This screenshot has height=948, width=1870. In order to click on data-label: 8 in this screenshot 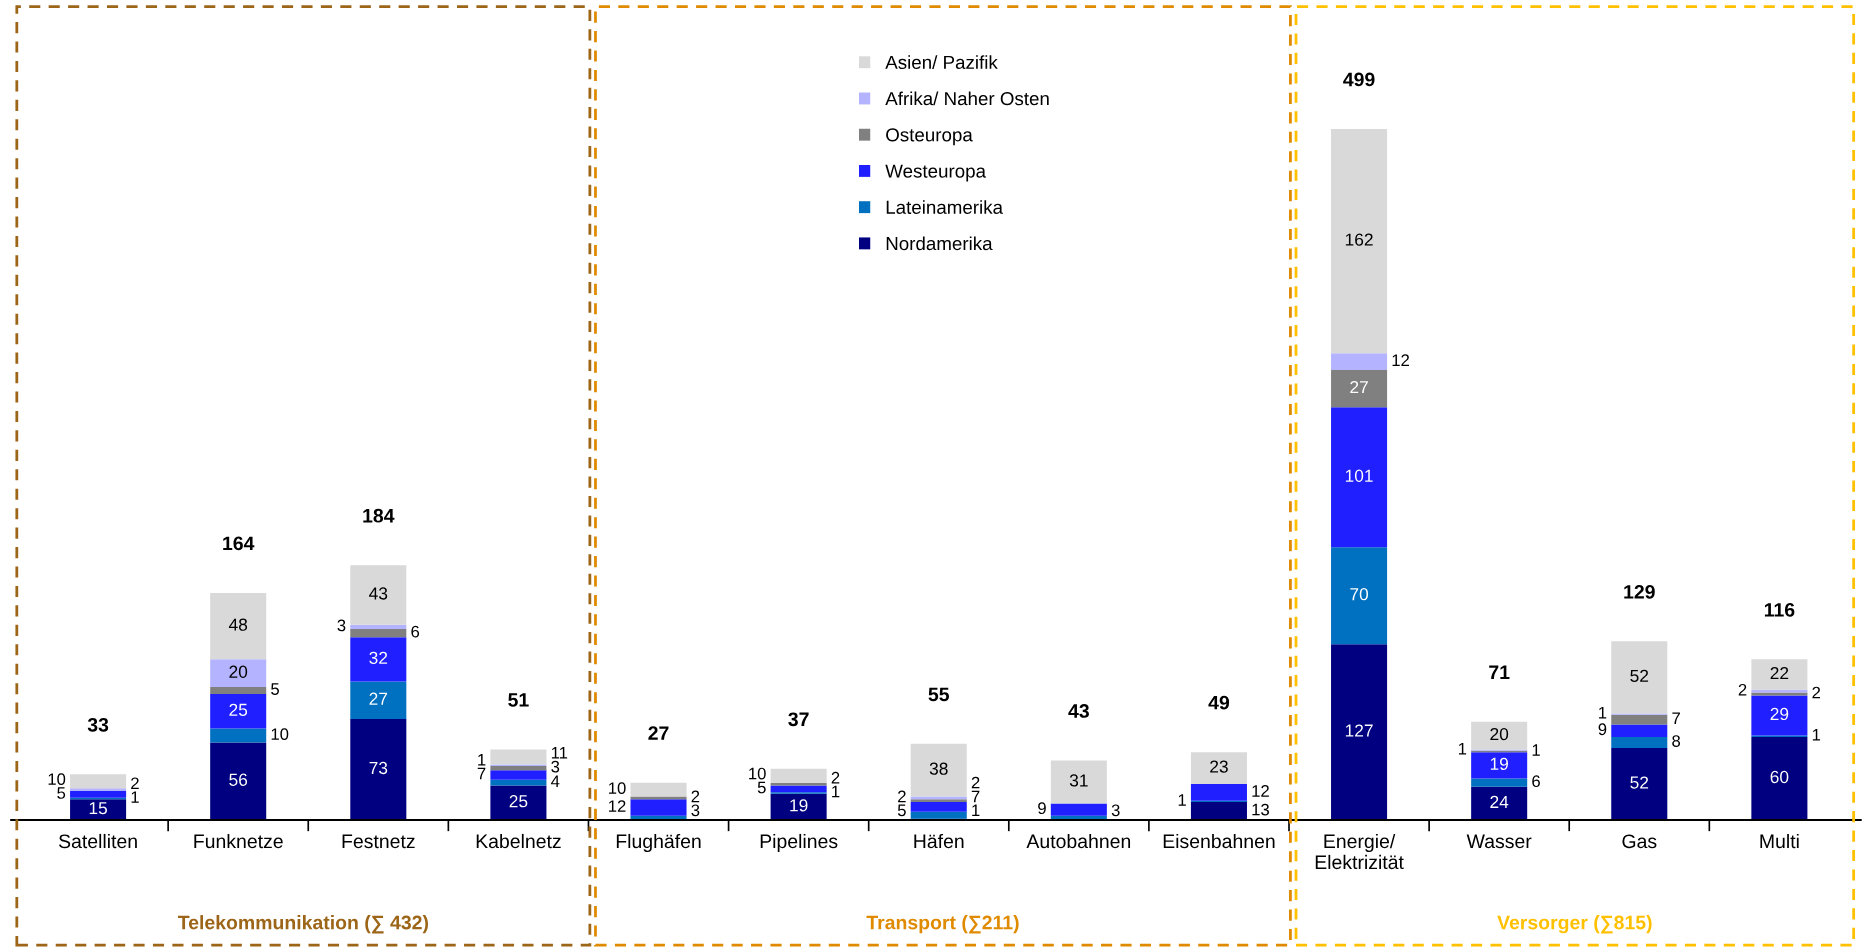, I will do `click(1676, 741)`.